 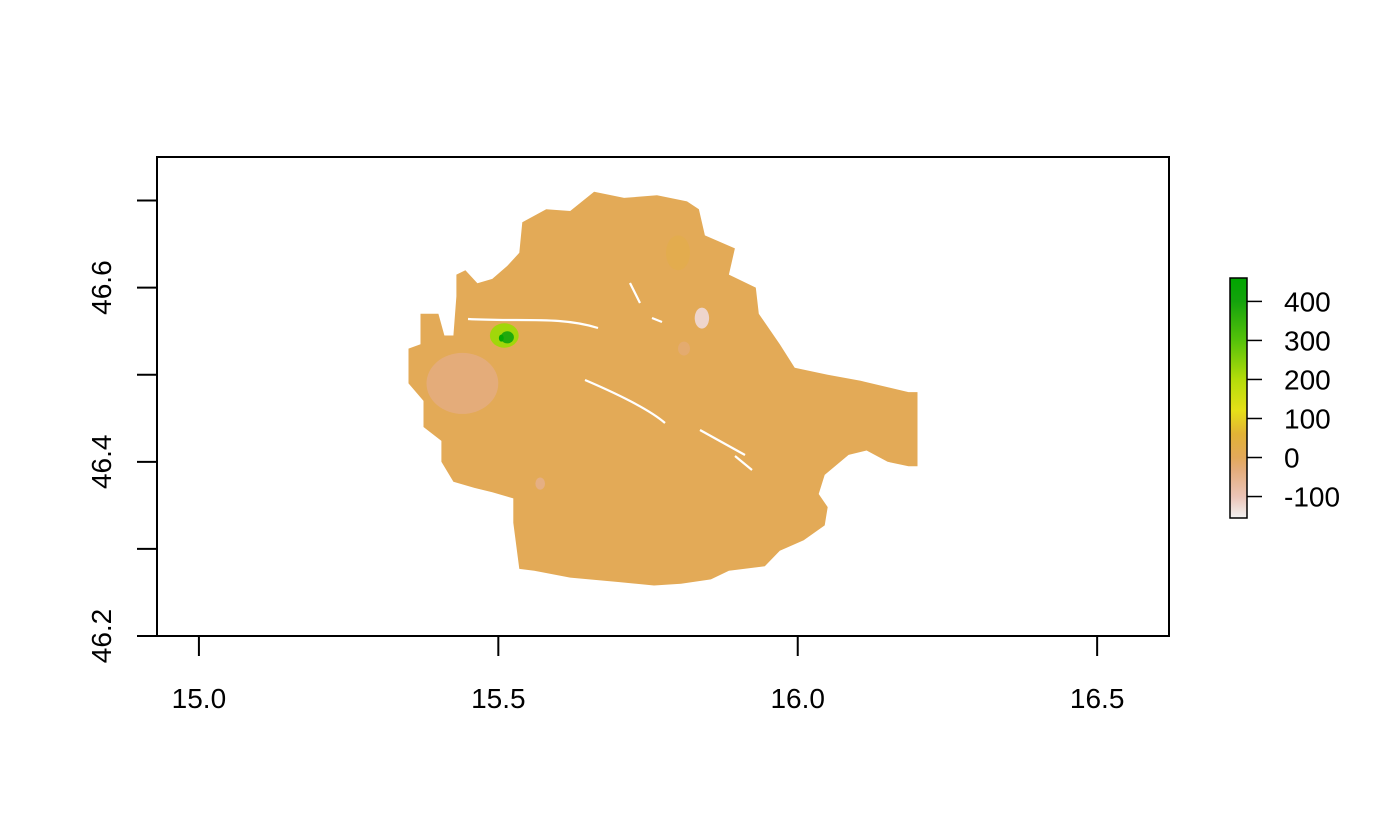 I want to click on y-tick-label: 46.2, so click(x=101, y=636).